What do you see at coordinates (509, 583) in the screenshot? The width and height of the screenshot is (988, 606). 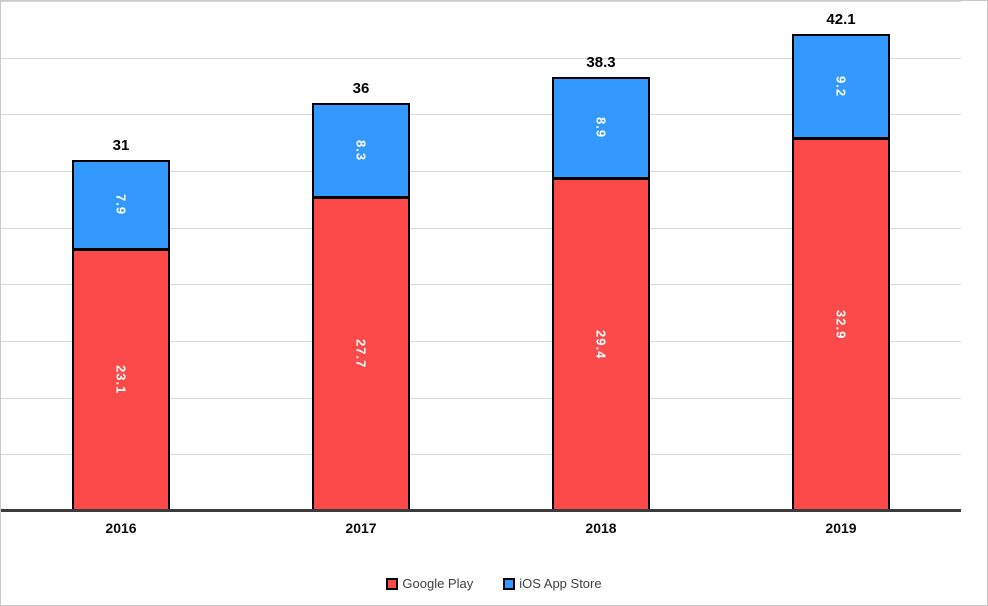 I see `legend-swatch-ios-app-store` at bounding box center [509, 583].